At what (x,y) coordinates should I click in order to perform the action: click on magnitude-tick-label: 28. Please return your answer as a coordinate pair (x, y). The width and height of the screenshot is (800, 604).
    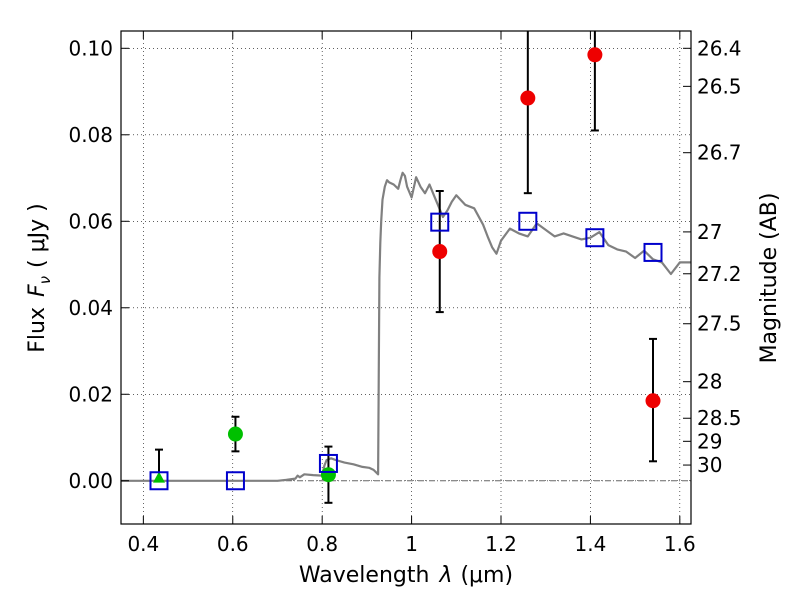
    Looking at the image, I should click on (709, 382).